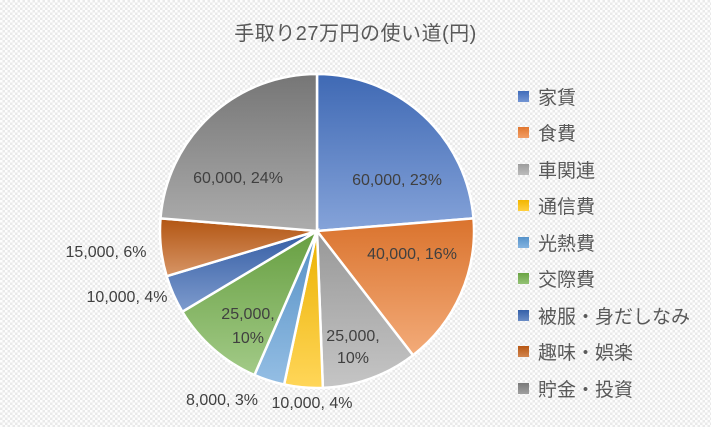 This screenshot has width=711, height=427. Describe the element at coordinates (604, 96) in the screenshot. I see `legend-item-0: 家賃` at that location.